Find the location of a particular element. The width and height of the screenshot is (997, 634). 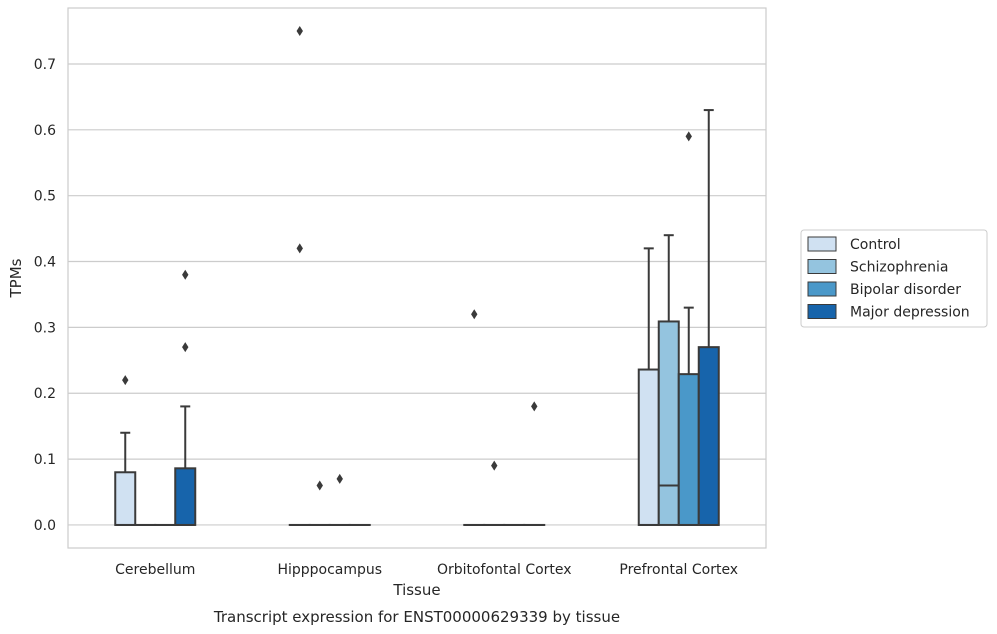

y-tick-label: 0.7 is located at coordinates (45, 65).